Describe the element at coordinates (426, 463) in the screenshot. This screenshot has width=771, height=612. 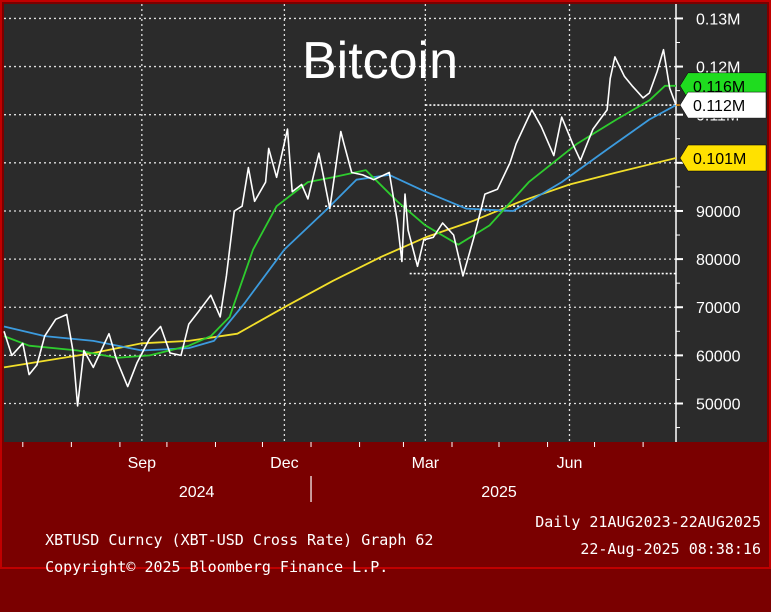
I see `x-tick-label-2: Mar` at that location.